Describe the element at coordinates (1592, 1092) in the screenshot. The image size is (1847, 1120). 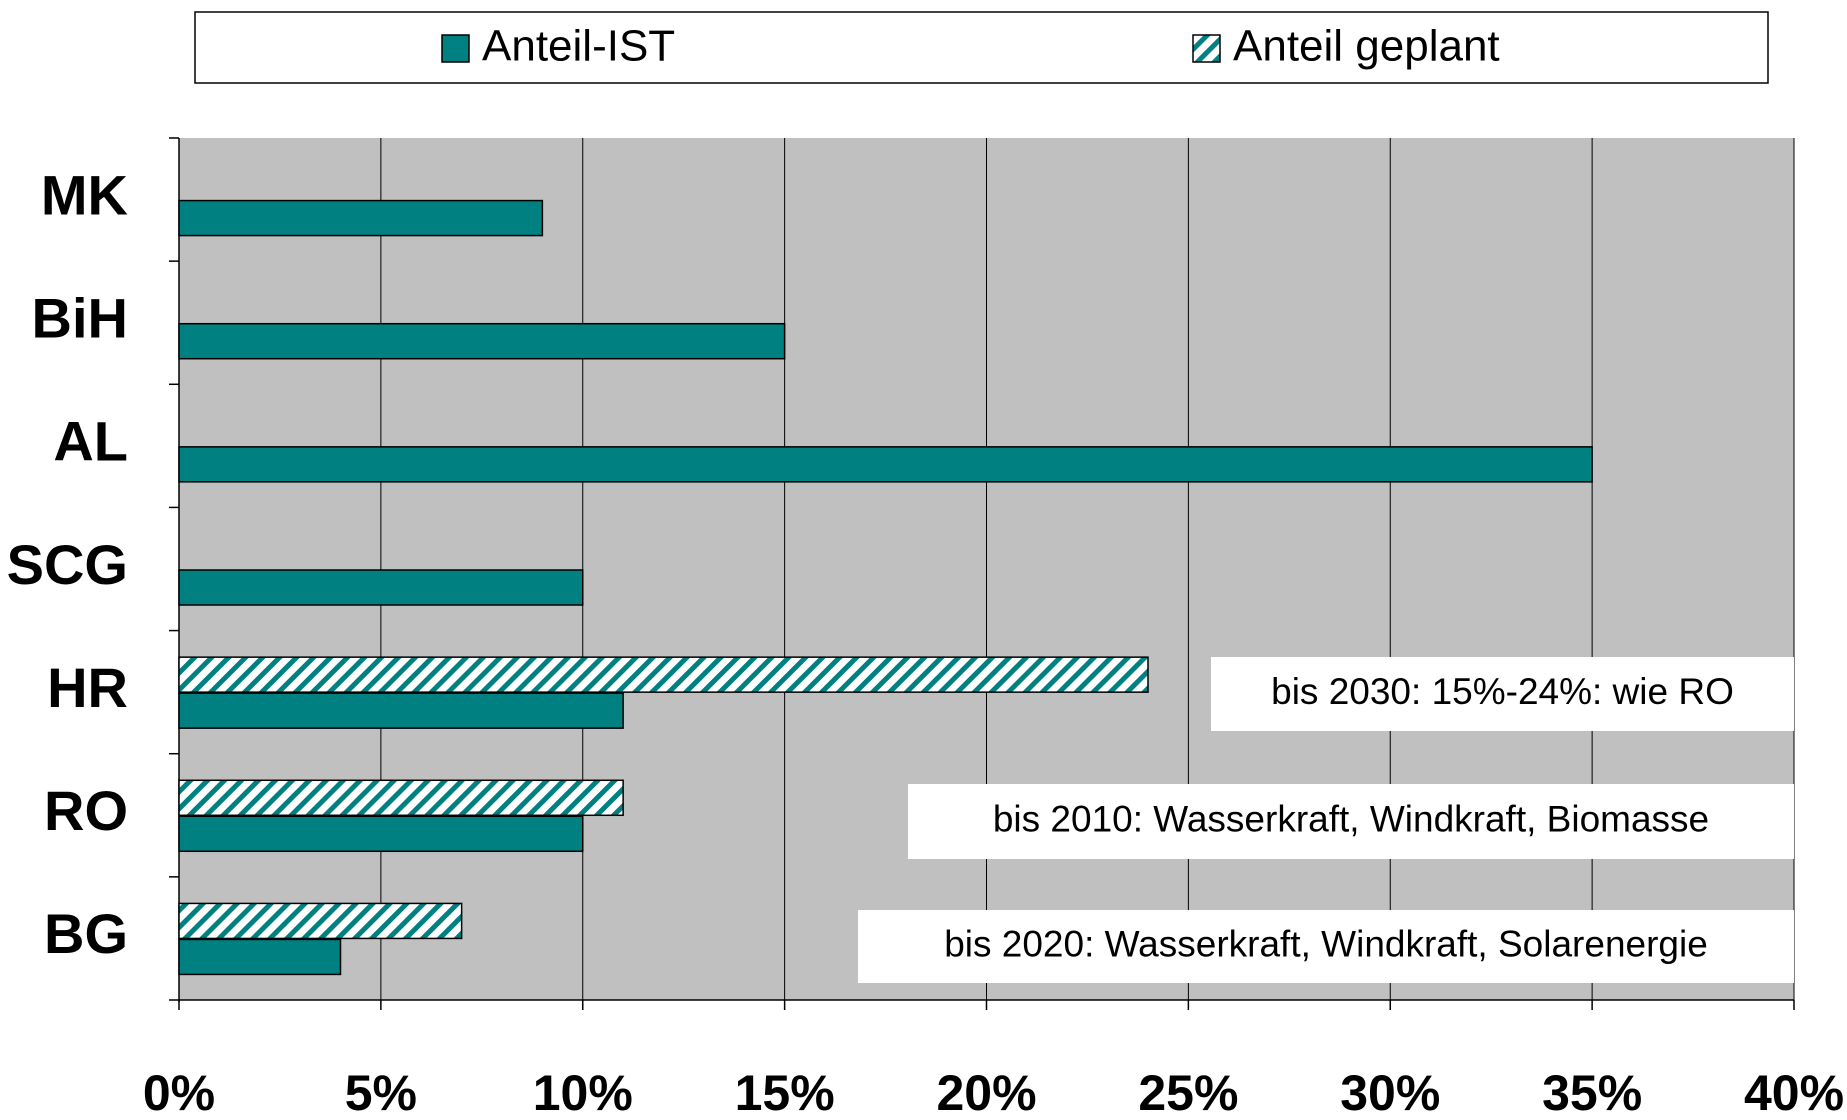
I see `x-tick-label: 35%` at that location.